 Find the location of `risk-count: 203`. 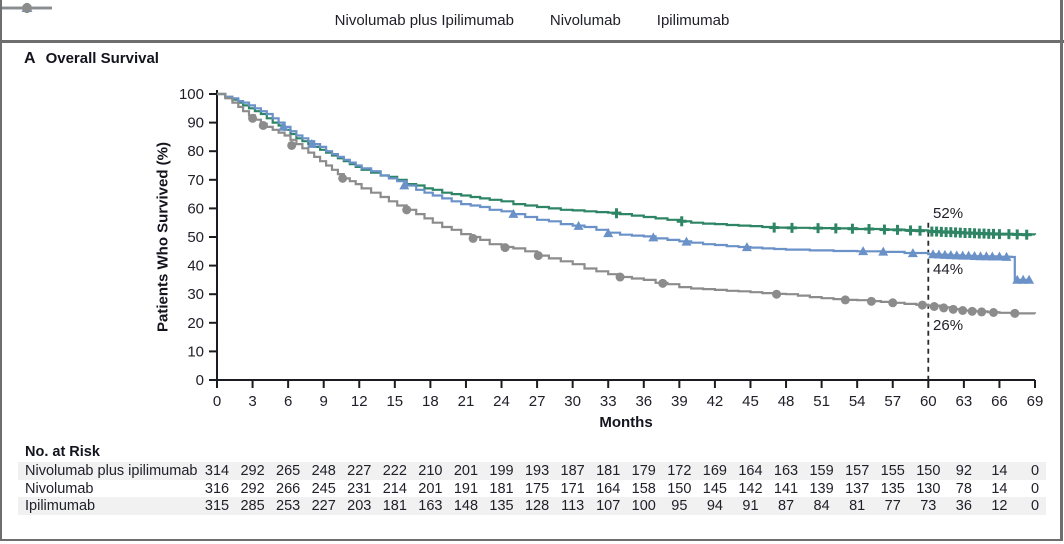

risk-count: 203 is located at coordinates (359, 506).